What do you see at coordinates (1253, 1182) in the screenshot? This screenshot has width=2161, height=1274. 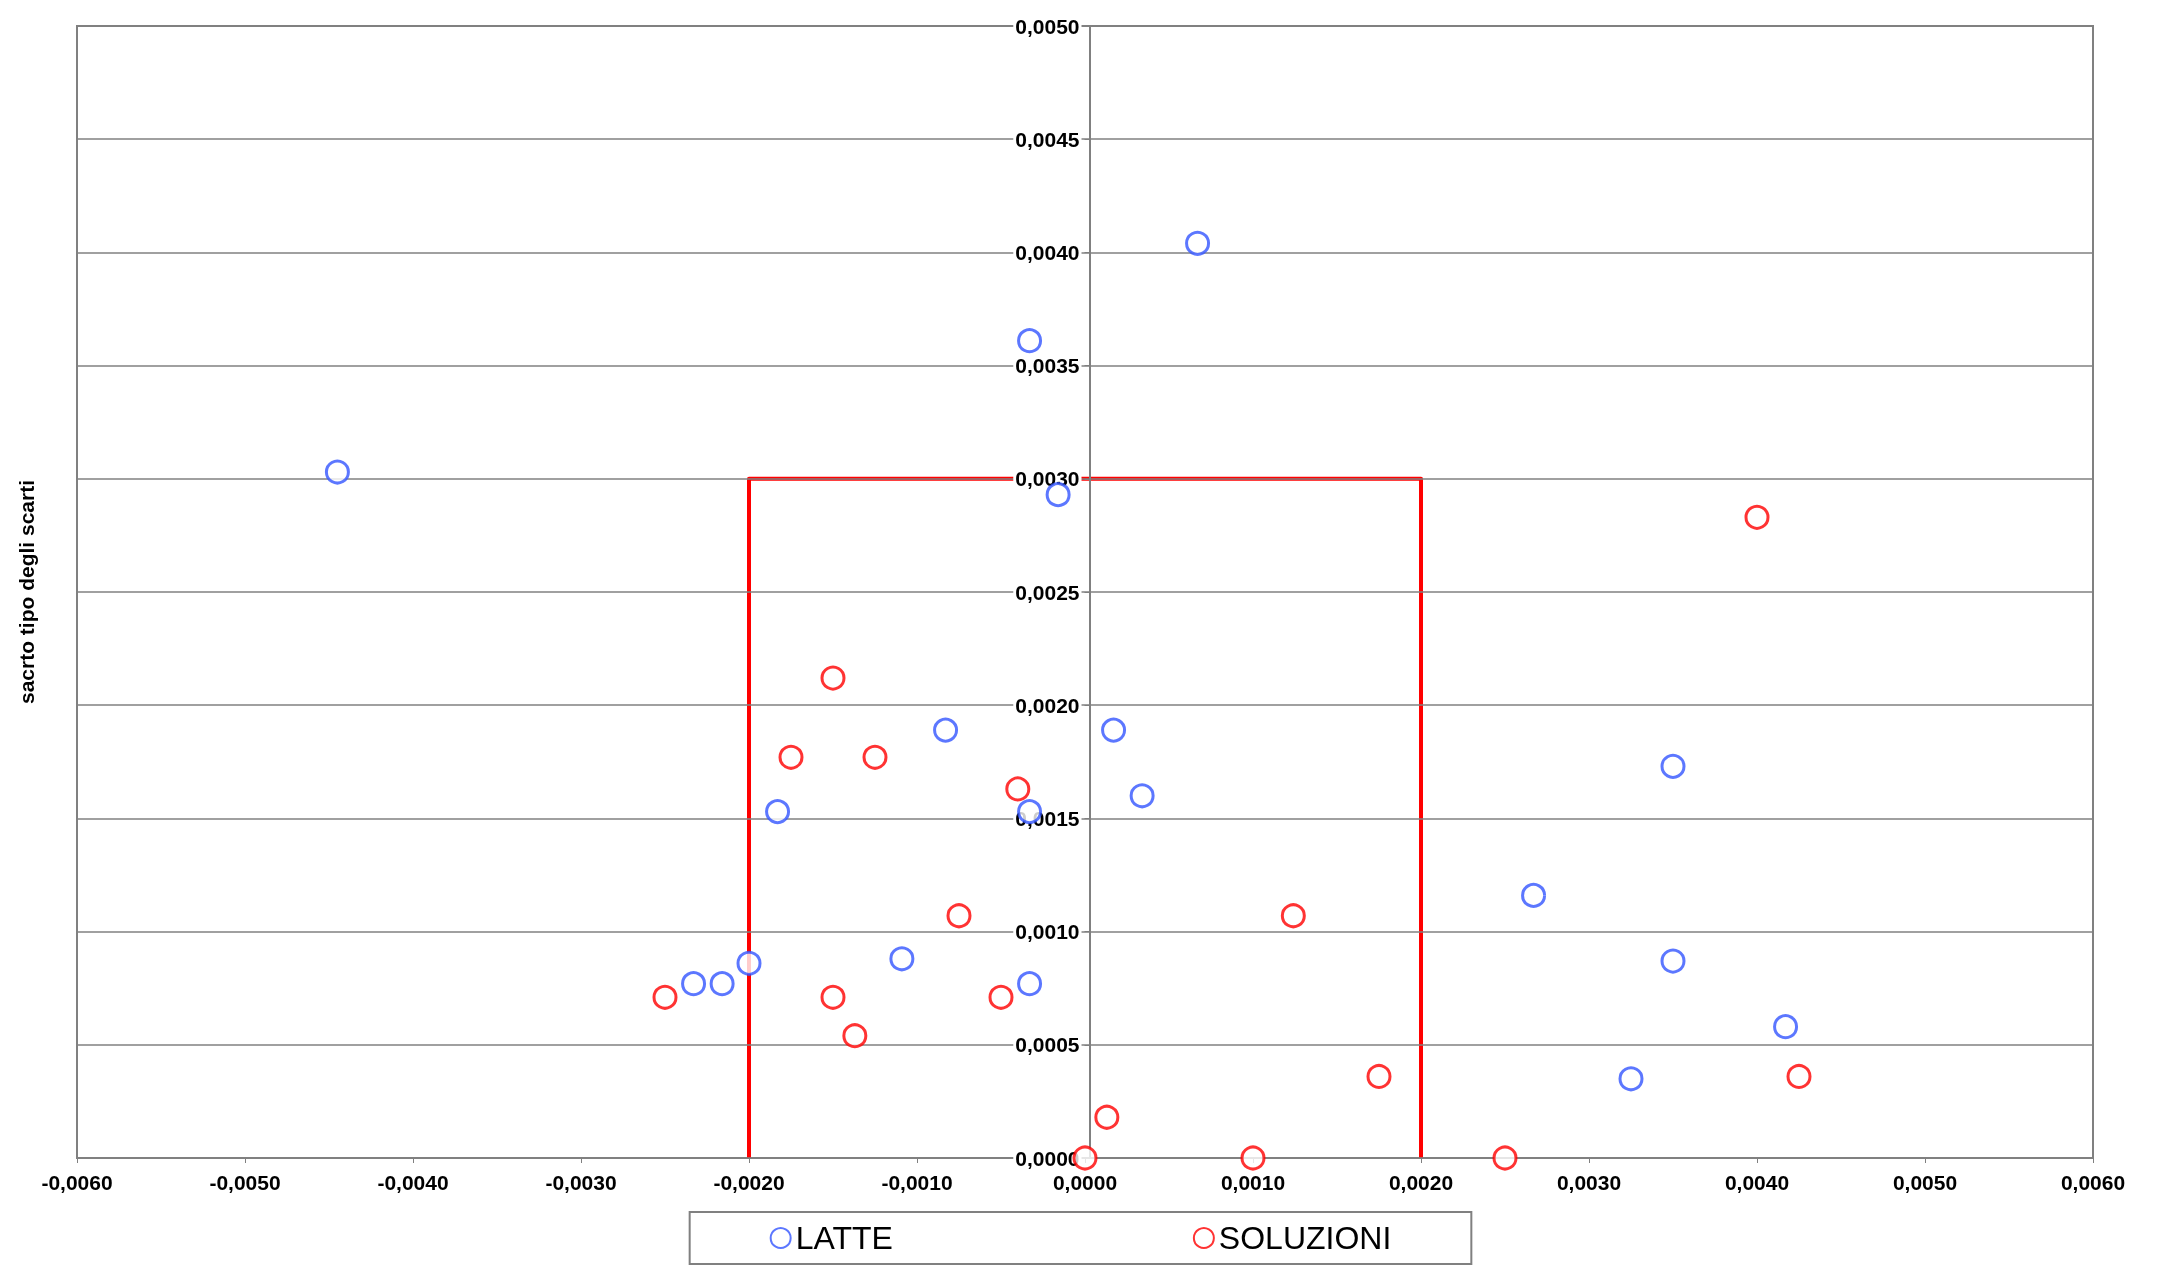 I see `x-tick-label: 0,0010` at bounding box center [1253, 1182].